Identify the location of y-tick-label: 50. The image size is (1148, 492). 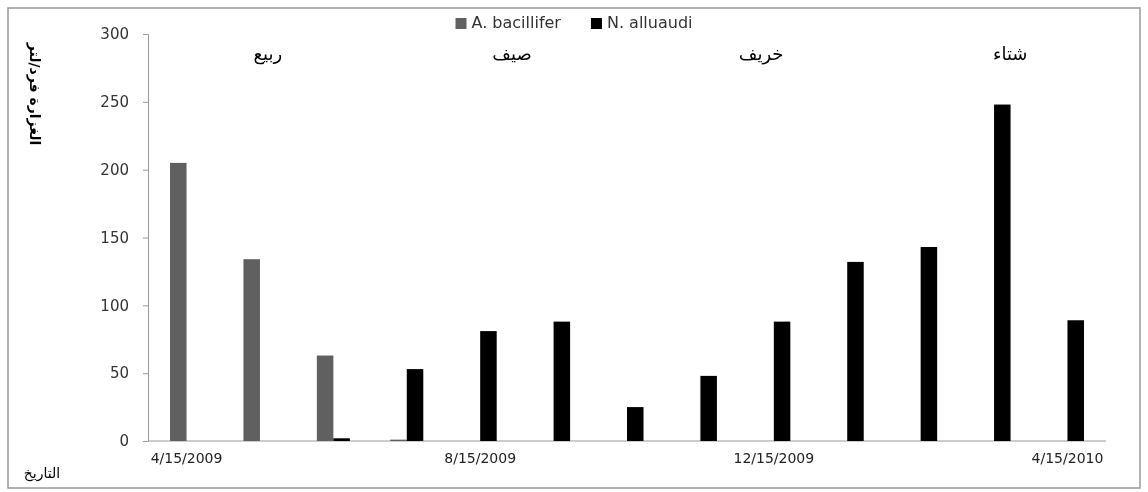
(119, 373).